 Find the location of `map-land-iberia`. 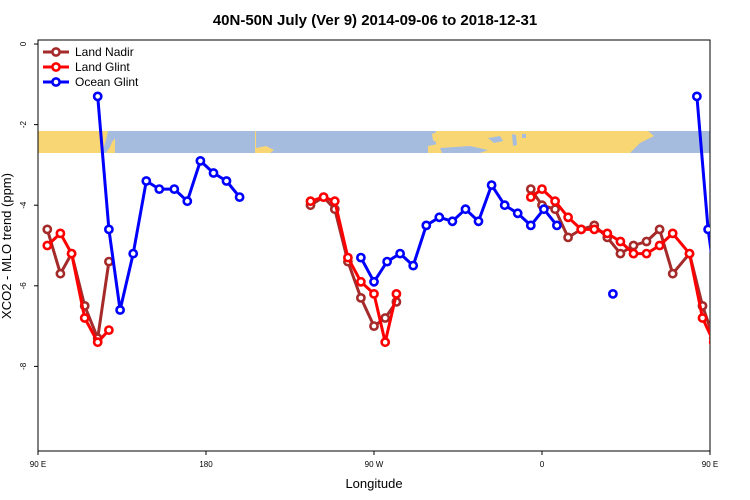

map-land-iberia is located at coordinates (435, 148).